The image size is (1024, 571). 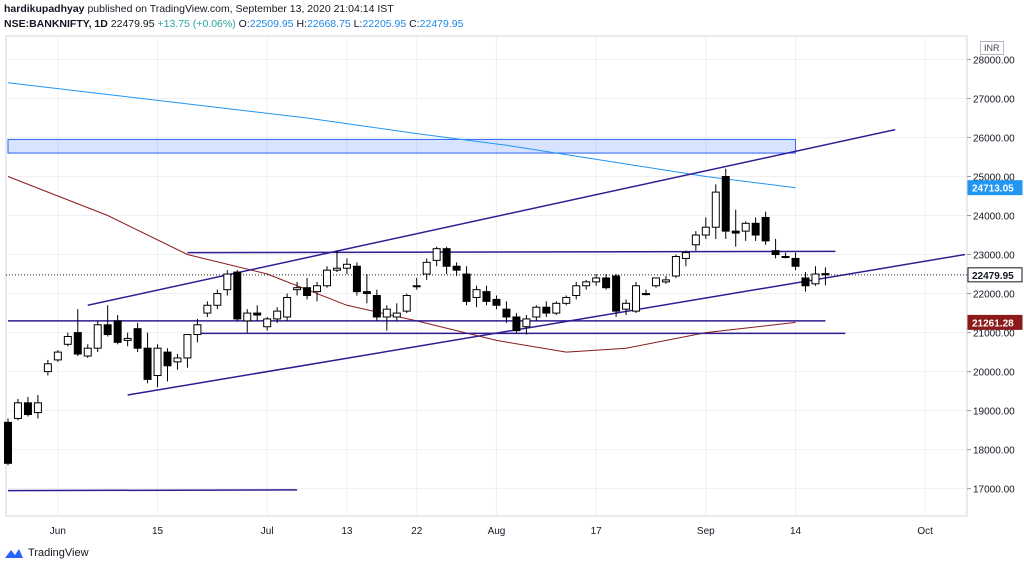 What do you see at coordinates (328, 24) in the screenshot?
I see `high-value: 22668.75` at bounding box center [328, 24].